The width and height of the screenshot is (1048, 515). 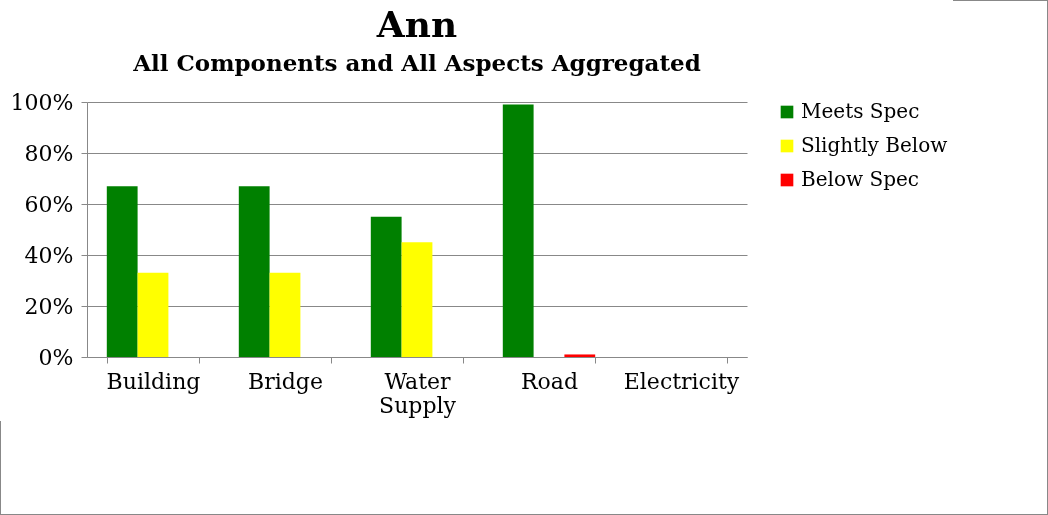 I want to click on legend-label: Meets Spec, so click(x=860, y=111).